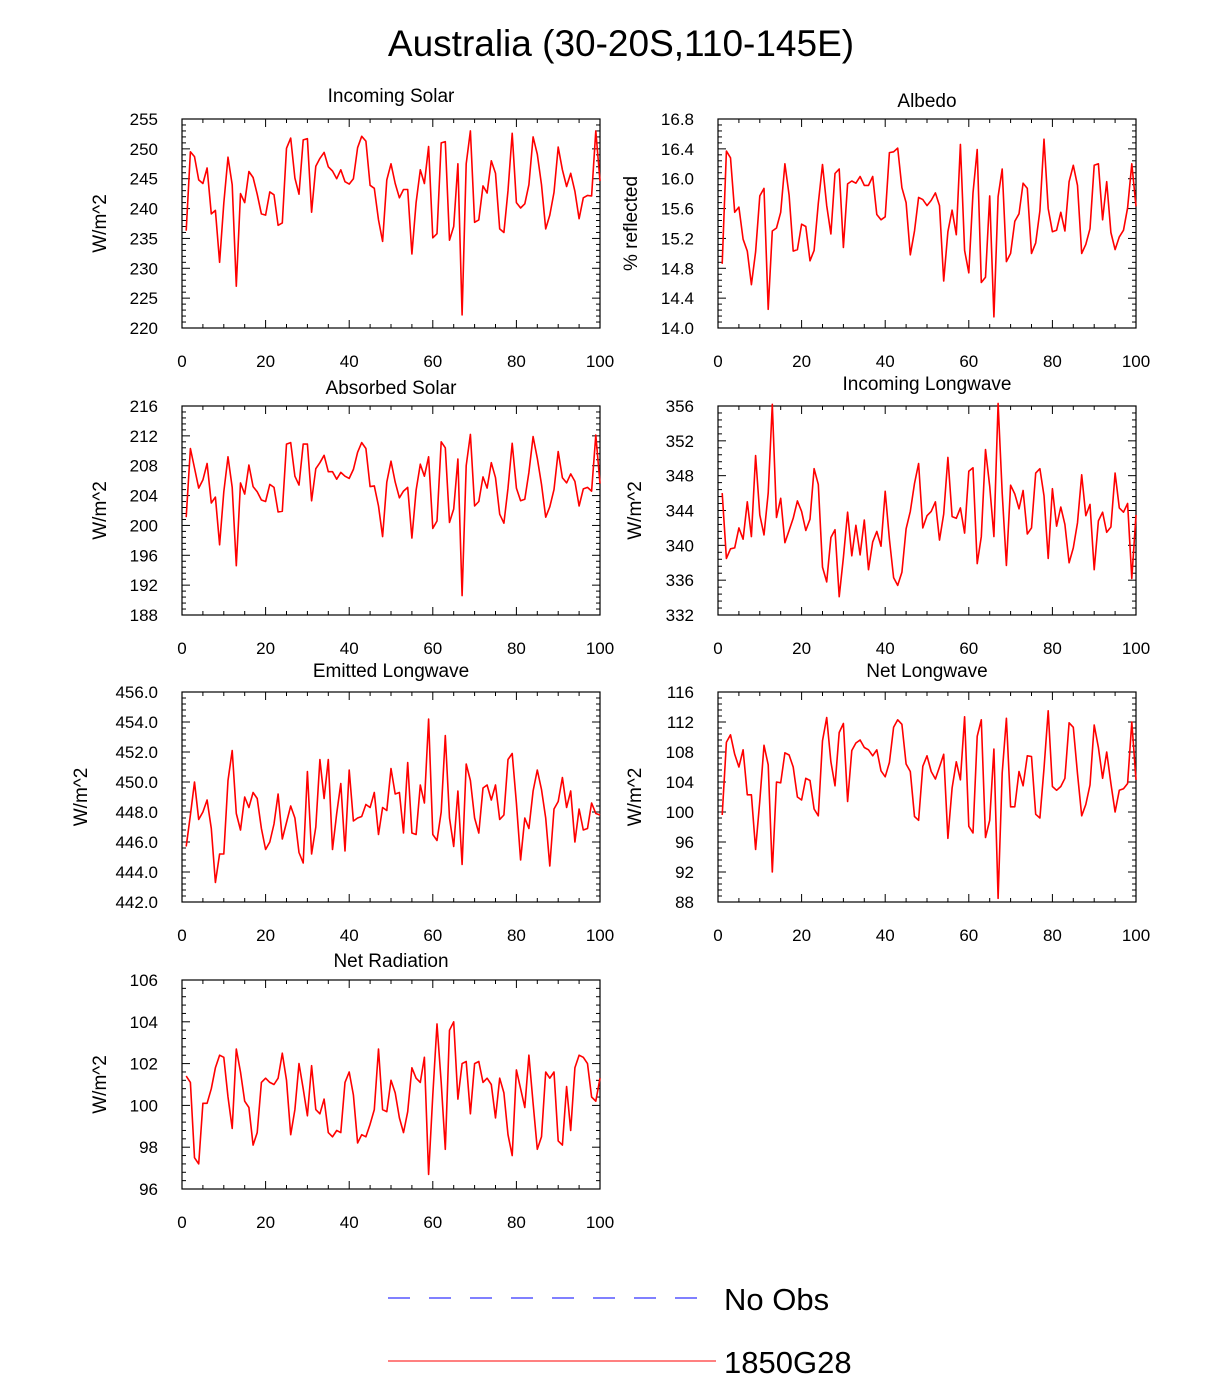  What do you see at coordinates (680, 511) in the screenshot?
I see `y-tick-label: 344` at bounding box center [680, 511].